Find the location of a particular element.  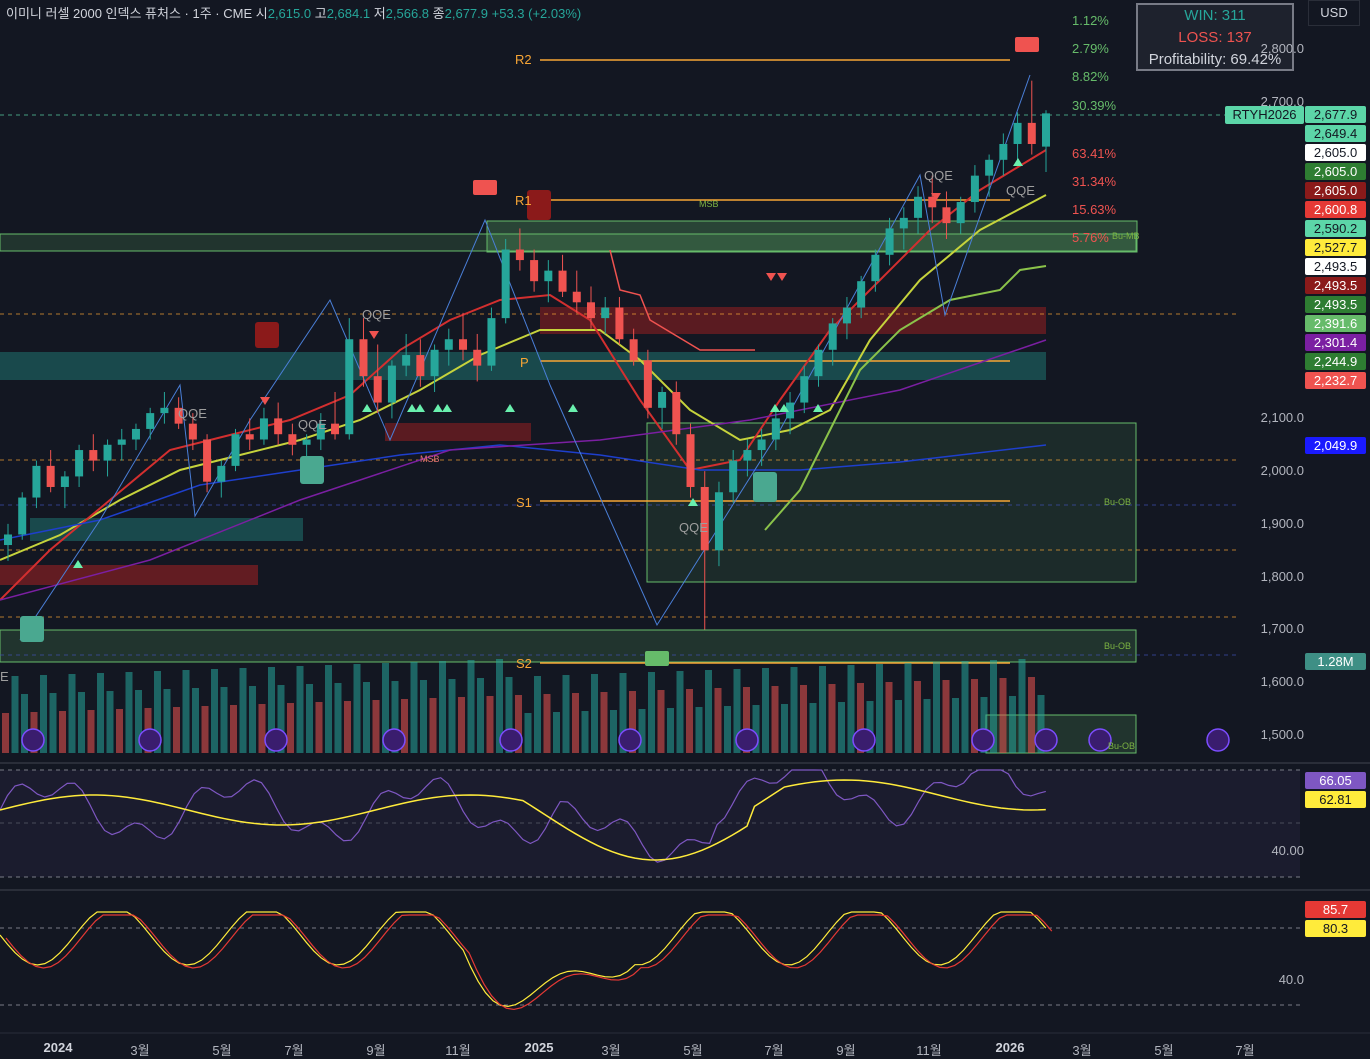

pivot-s1: S1 is located at coordinates (524, 502).